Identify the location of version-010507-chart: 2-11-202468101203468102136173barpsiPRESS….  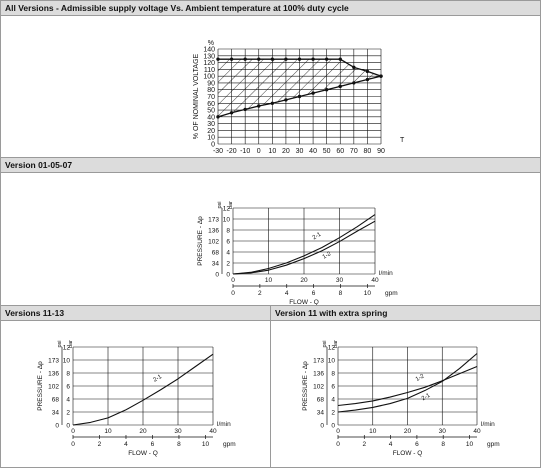
(297, 253).